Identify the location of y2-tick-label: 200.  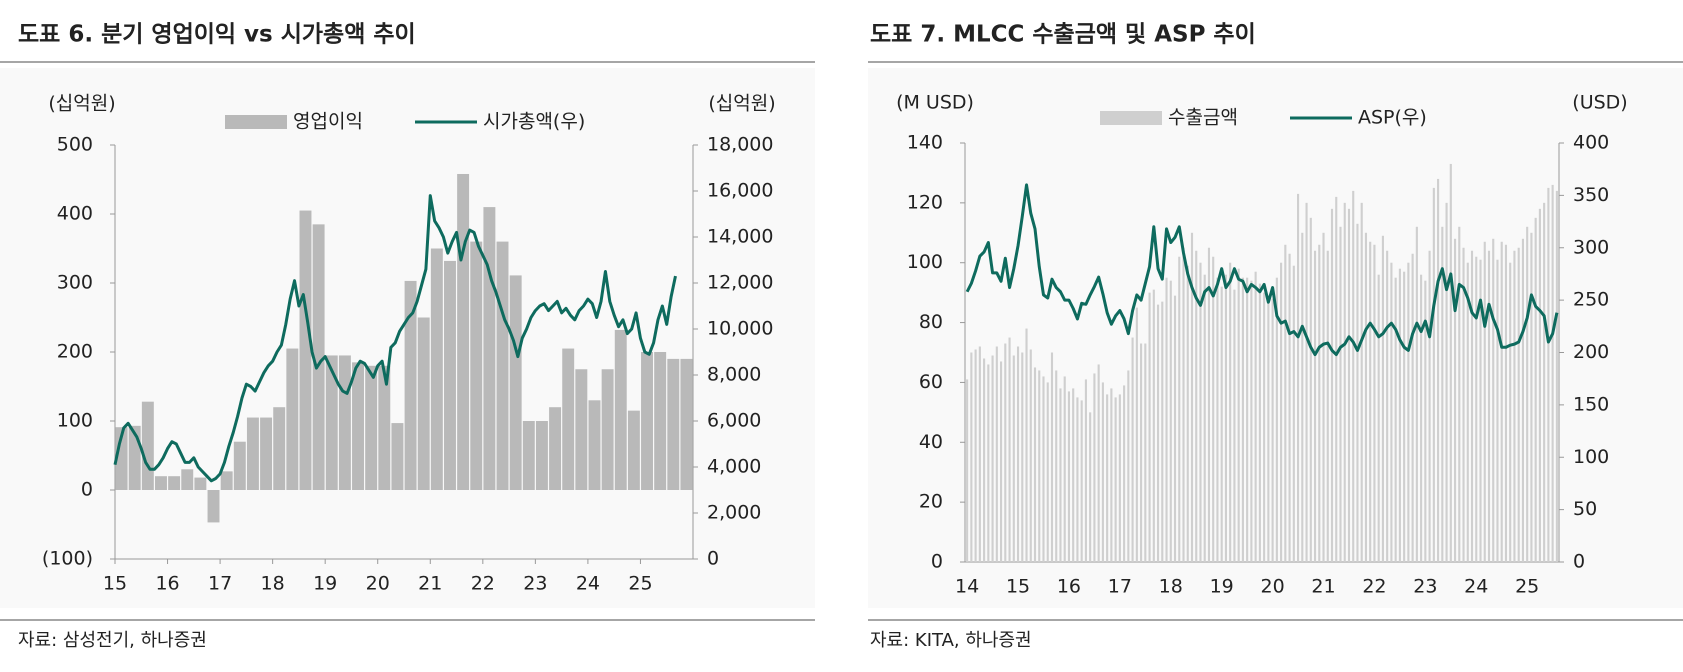
(1591, 352).